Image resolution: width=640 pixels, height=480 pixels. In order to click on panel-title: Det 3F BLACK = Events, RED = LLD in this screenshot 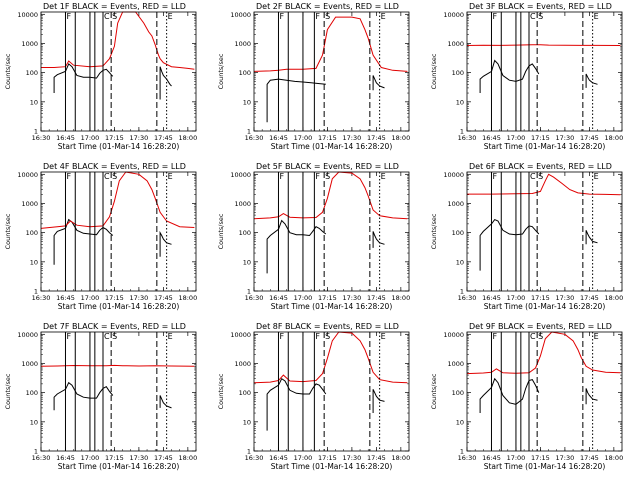, I will do `click(540, 6)`.